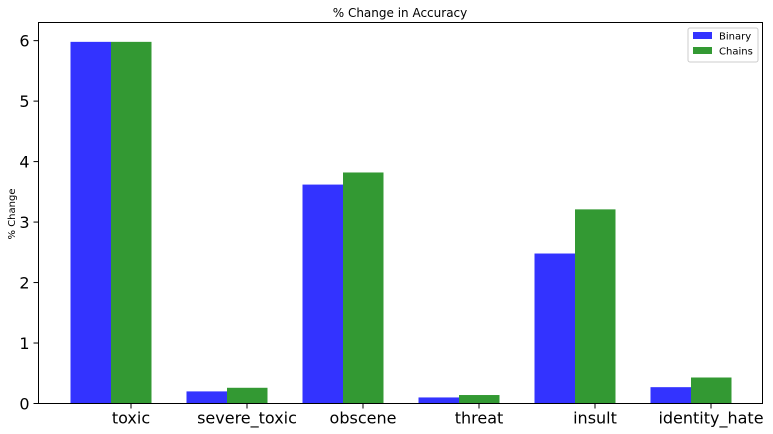  Describe the element at coordinates (595, 306) in the screenshot. I see `bar-chains-insult` at that location.